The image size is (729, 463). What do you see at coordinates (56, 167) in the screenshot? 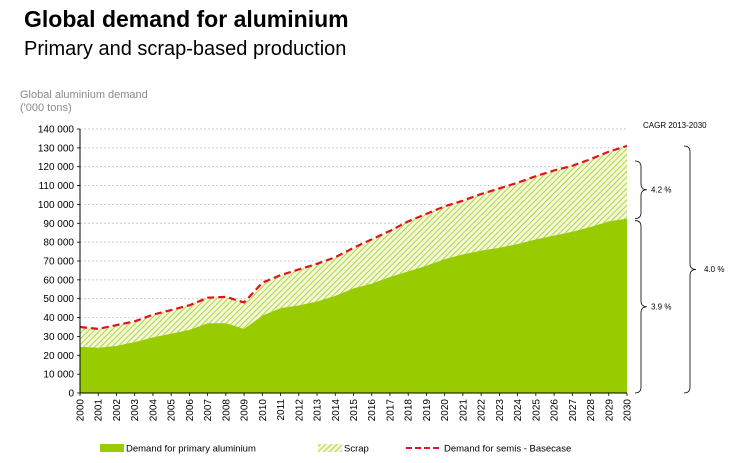
I see `y-tick-label: 120 000` at bounding box center [56, 167].